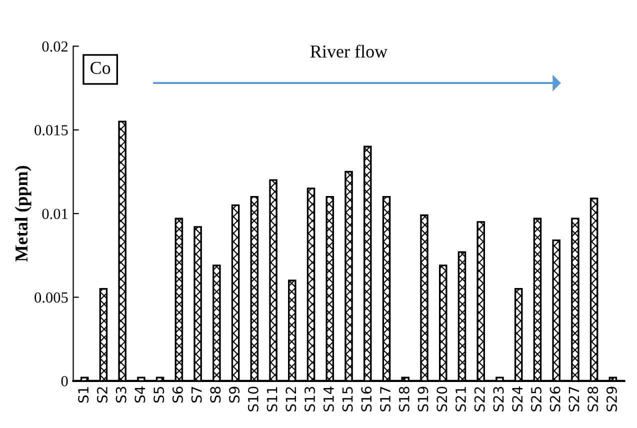 This screenshot has height=428, width=637. Describe the element at coordinates (349, 51) in the screenshot. I see `annotation: River flow` at that location.